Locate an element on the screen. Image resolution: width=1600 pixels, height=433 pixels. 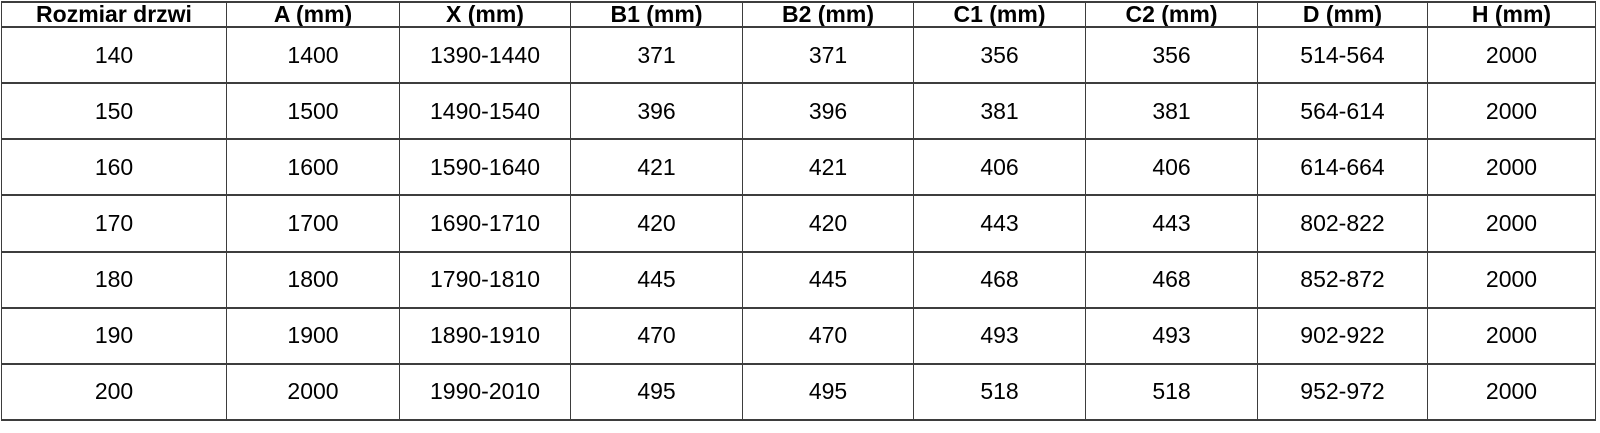
table-cell: 1490-1540 is located at coordinates (485, 111).